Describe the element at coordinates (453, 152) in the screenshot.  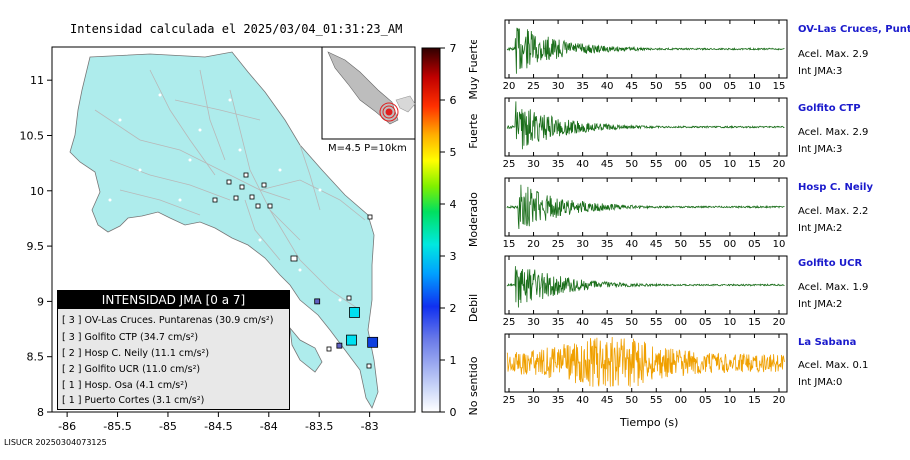
I see `colorbar-tick-label: 5` at that location.